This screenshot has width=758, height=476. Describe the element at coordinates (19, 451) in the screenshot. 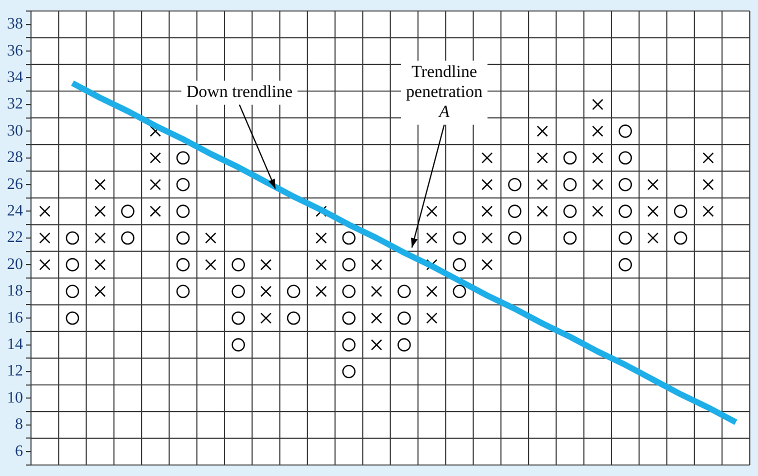

I see `y-tick-label: 6` at that location.